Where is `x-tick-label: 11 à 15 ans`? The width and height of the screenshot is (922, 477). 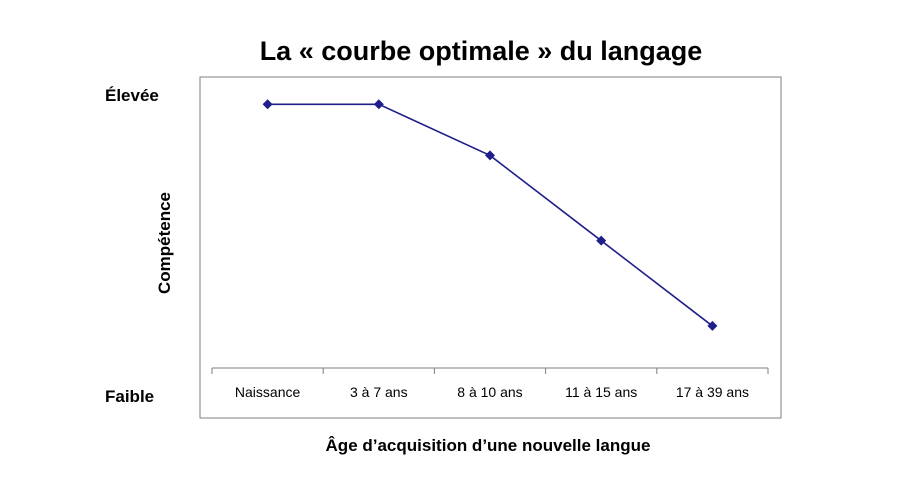 x-tick-label: 11 à 15 ans is located at coordinates (601, 392).